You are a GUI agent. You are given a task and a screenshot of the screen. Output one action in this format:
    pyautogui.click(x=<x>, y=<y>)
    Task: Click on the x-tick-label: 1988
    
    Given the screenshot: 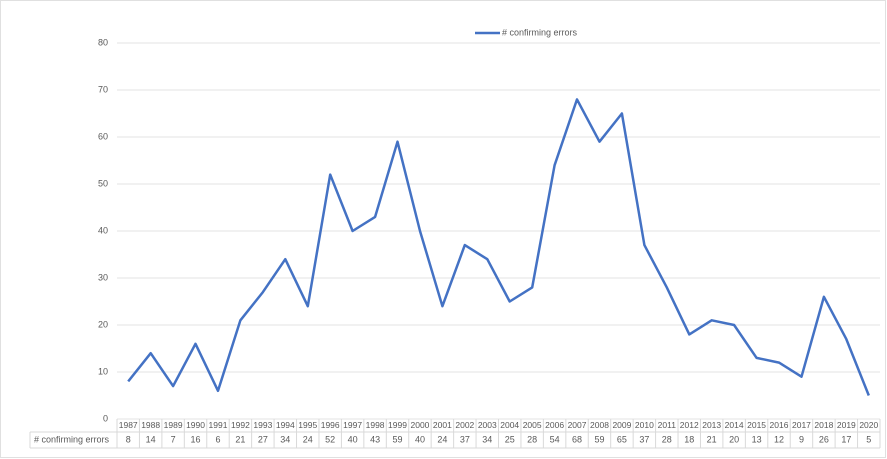 What is the action you would take?
    pyautogui.click(x=150, y=425)
    